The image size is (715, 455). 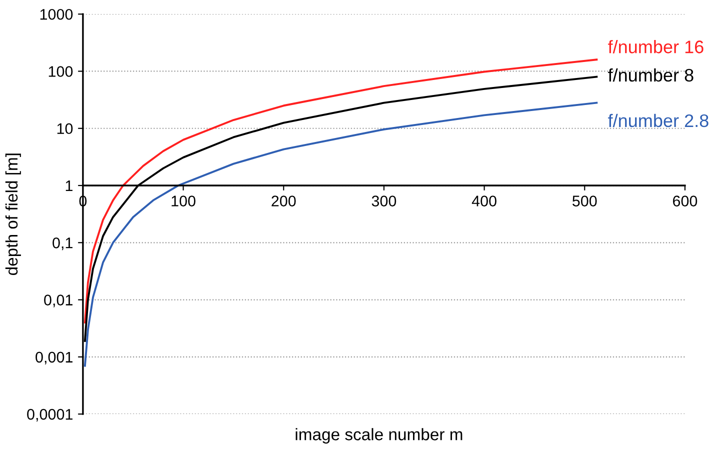 I want to click on x-tick-label: 300, so click(x=384, y=201).